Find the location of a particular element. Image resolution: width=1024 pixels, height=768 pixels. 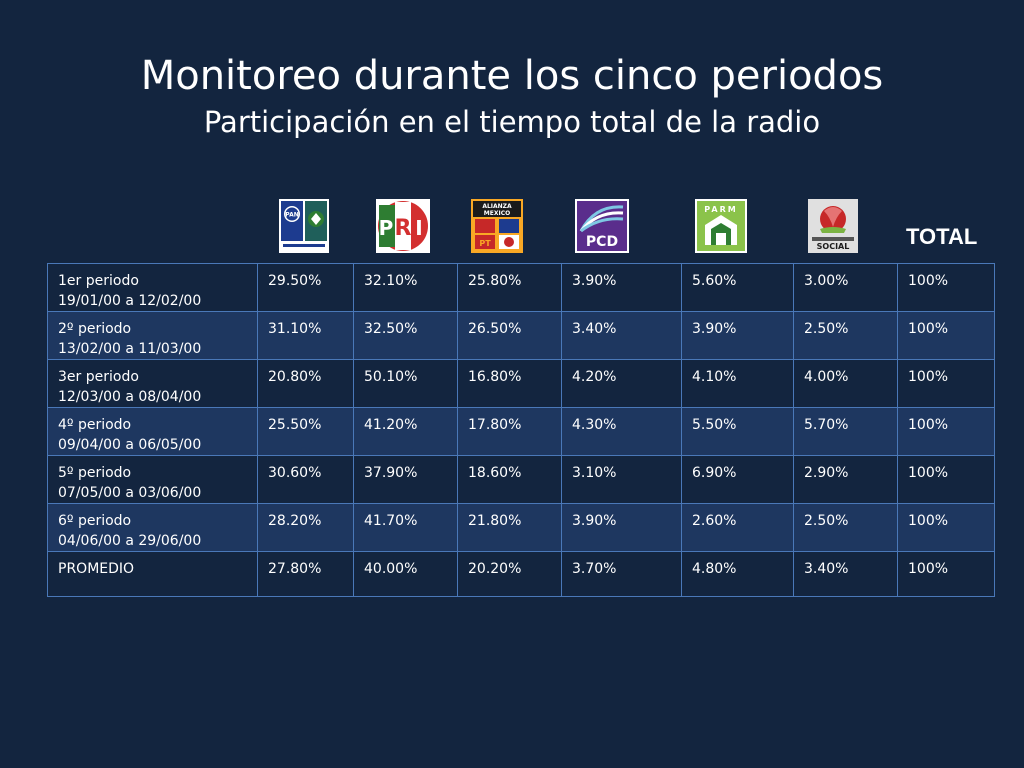

period-dates: 13/02/00 a 11/03/00 is located at coordinates (130, 349).